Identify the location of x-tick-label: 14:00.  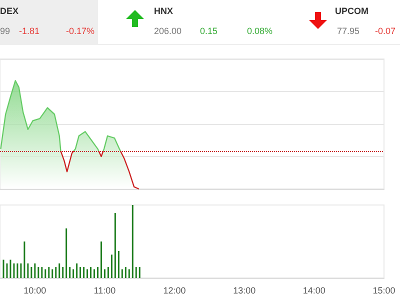
(314, 291).